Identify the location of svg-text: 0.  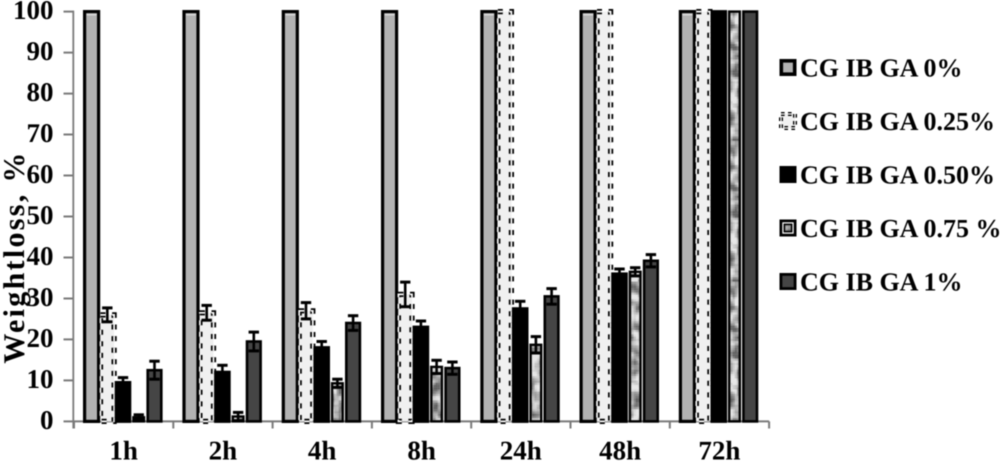
(47, 420).